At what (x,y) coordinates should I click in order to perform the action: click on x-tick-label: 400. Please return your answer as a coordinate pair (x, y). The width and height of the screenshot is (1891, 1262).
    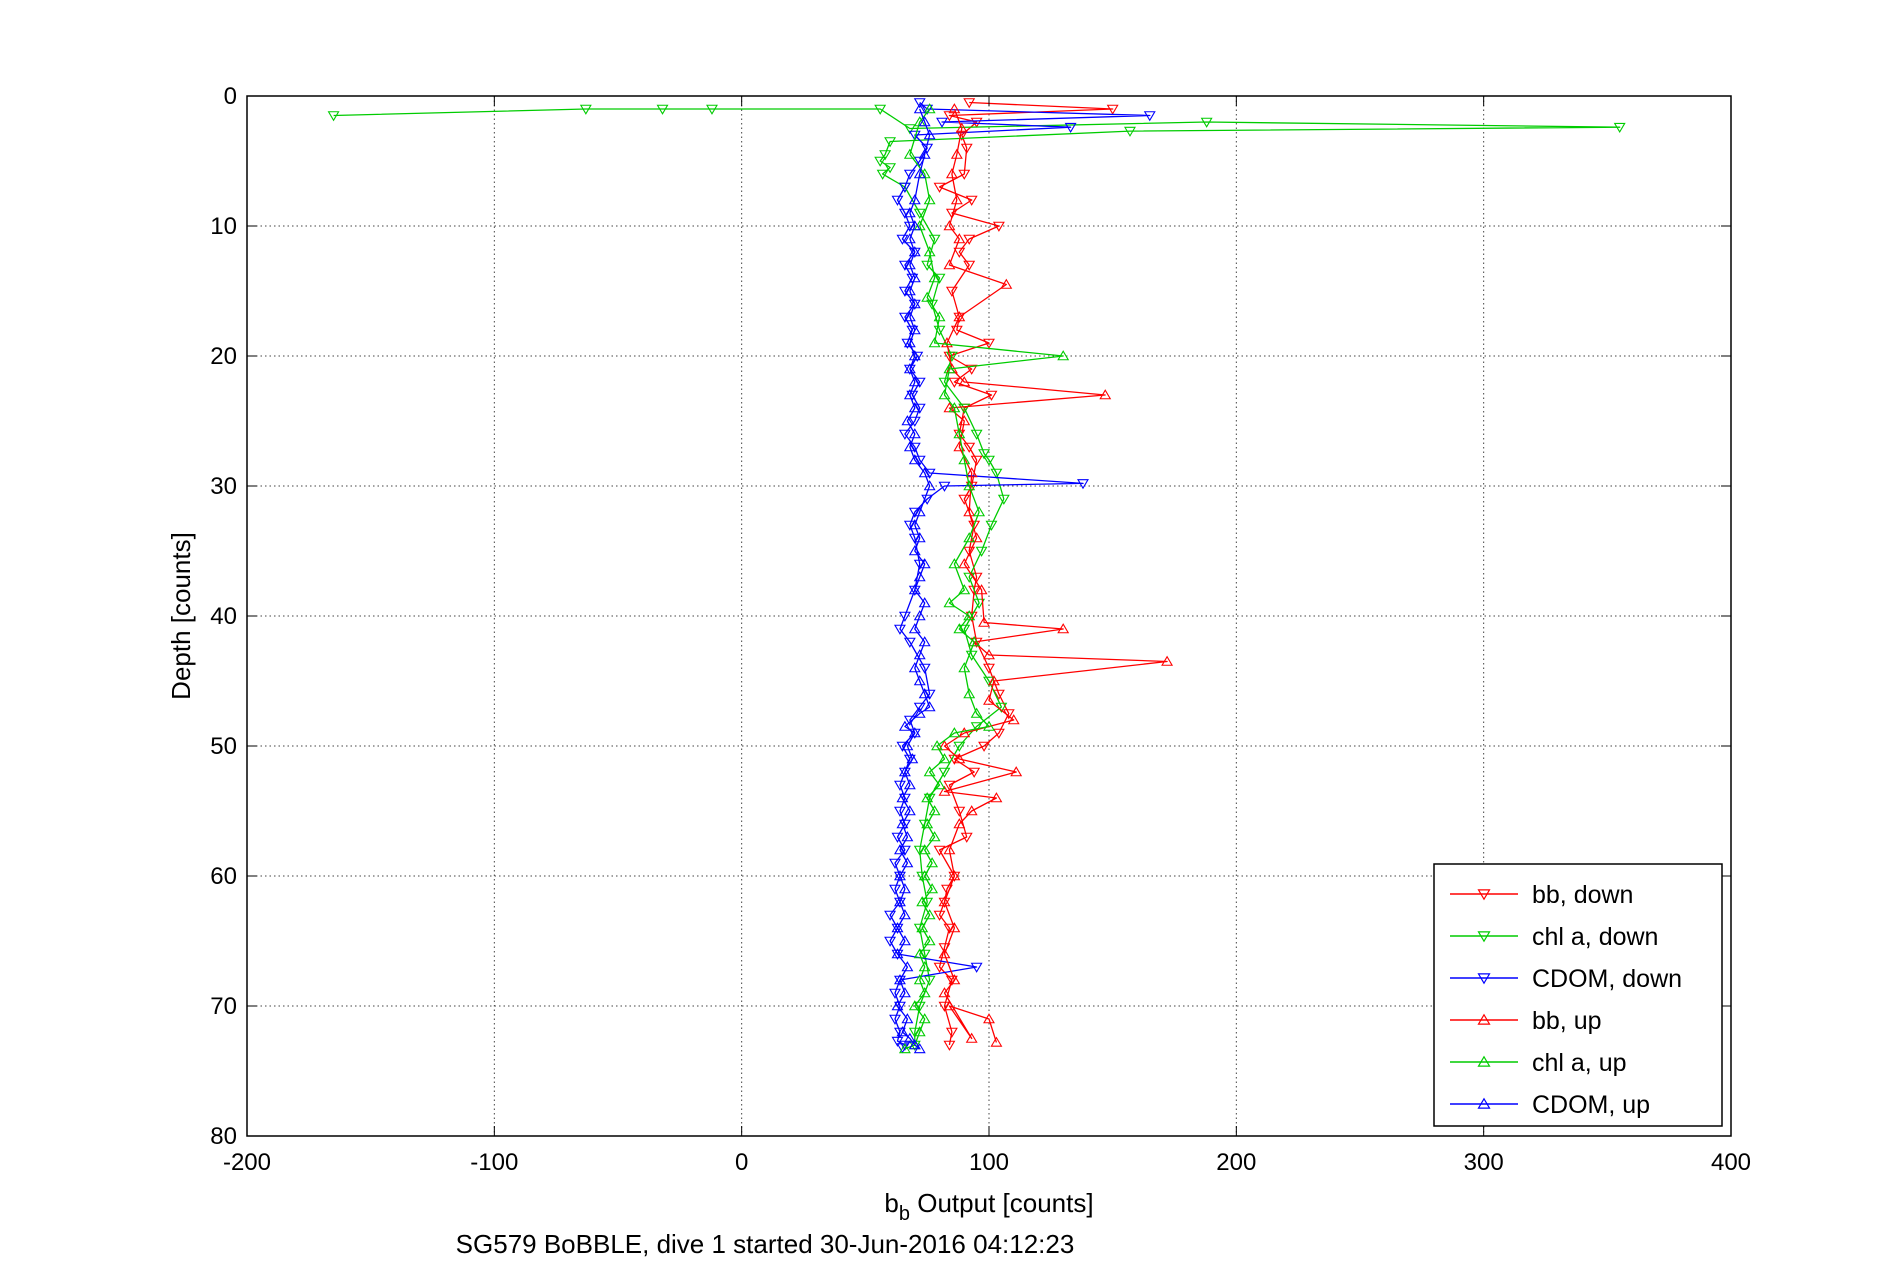
    Looking at the image, I should click on (1731, 1162).